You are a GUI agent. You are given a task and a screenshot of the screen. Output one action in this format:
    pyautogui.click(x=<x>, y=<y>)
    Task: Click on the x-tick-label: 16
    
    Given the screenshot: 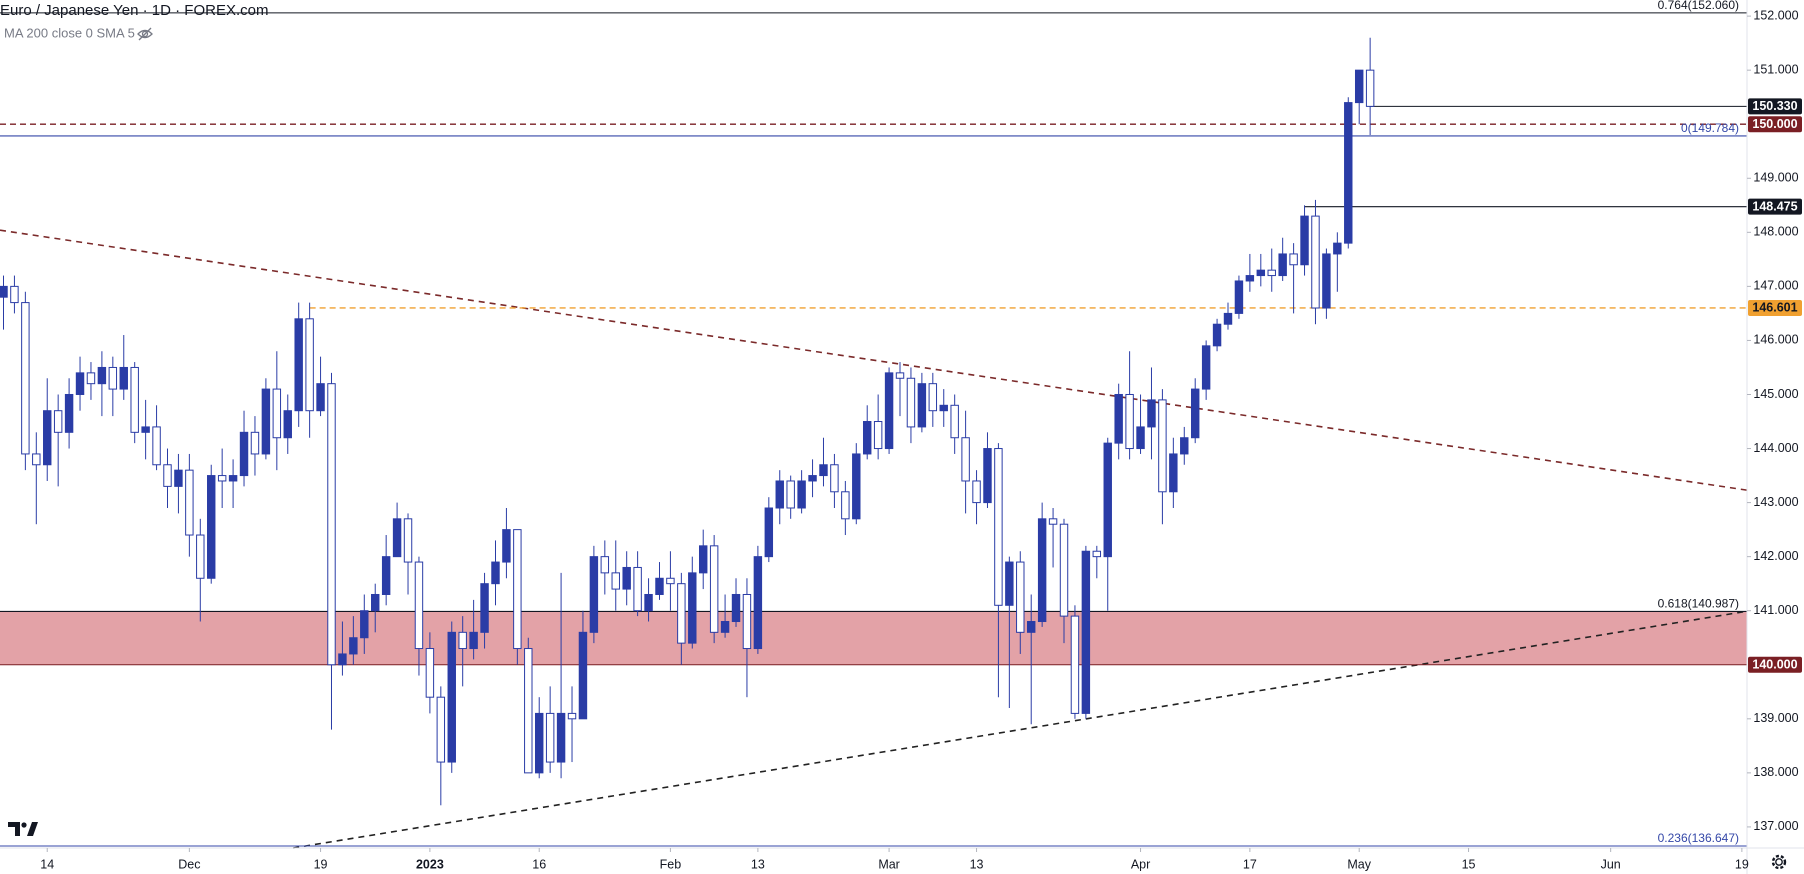 What is the action you would take?
    pyautogui.click(x=539, y=864)
    